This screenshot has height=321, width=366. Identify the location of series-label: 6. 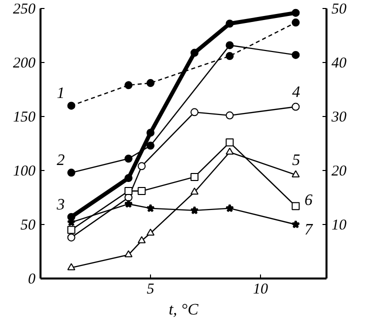
(308, 201).